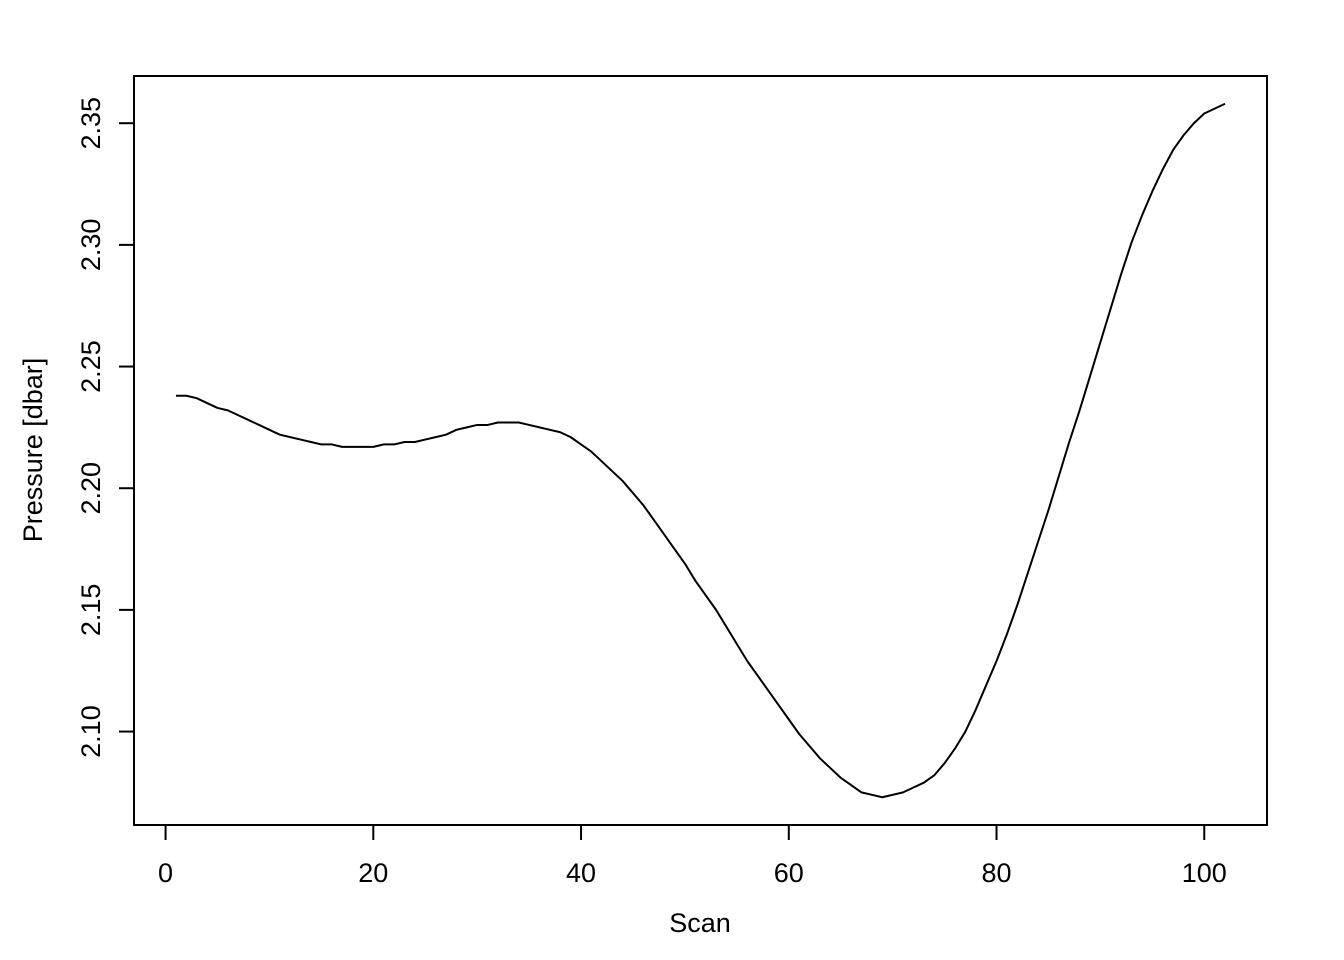 Image resolution: width=1344 pixels, height=960 pixels. I want to click on x-axis-label: Scan, so click(700, 923).